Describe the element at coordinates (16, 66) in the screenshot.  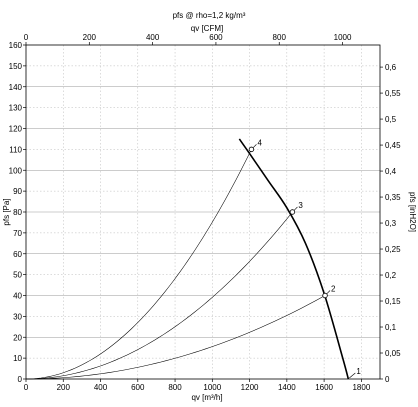
I see `y-tick-label: 150` at that location.